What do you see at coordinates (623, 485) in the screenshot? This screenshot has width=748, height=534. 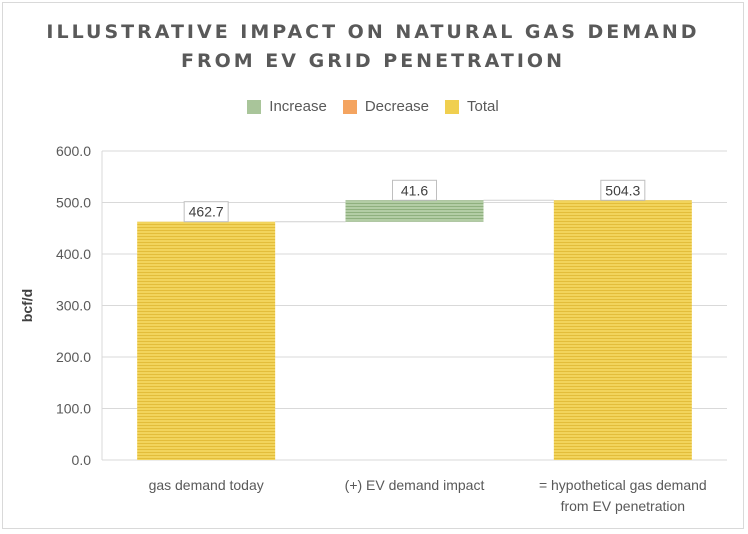 I see `x-category-label: = hypothetical gas demand` at bounding box center [623, 485].